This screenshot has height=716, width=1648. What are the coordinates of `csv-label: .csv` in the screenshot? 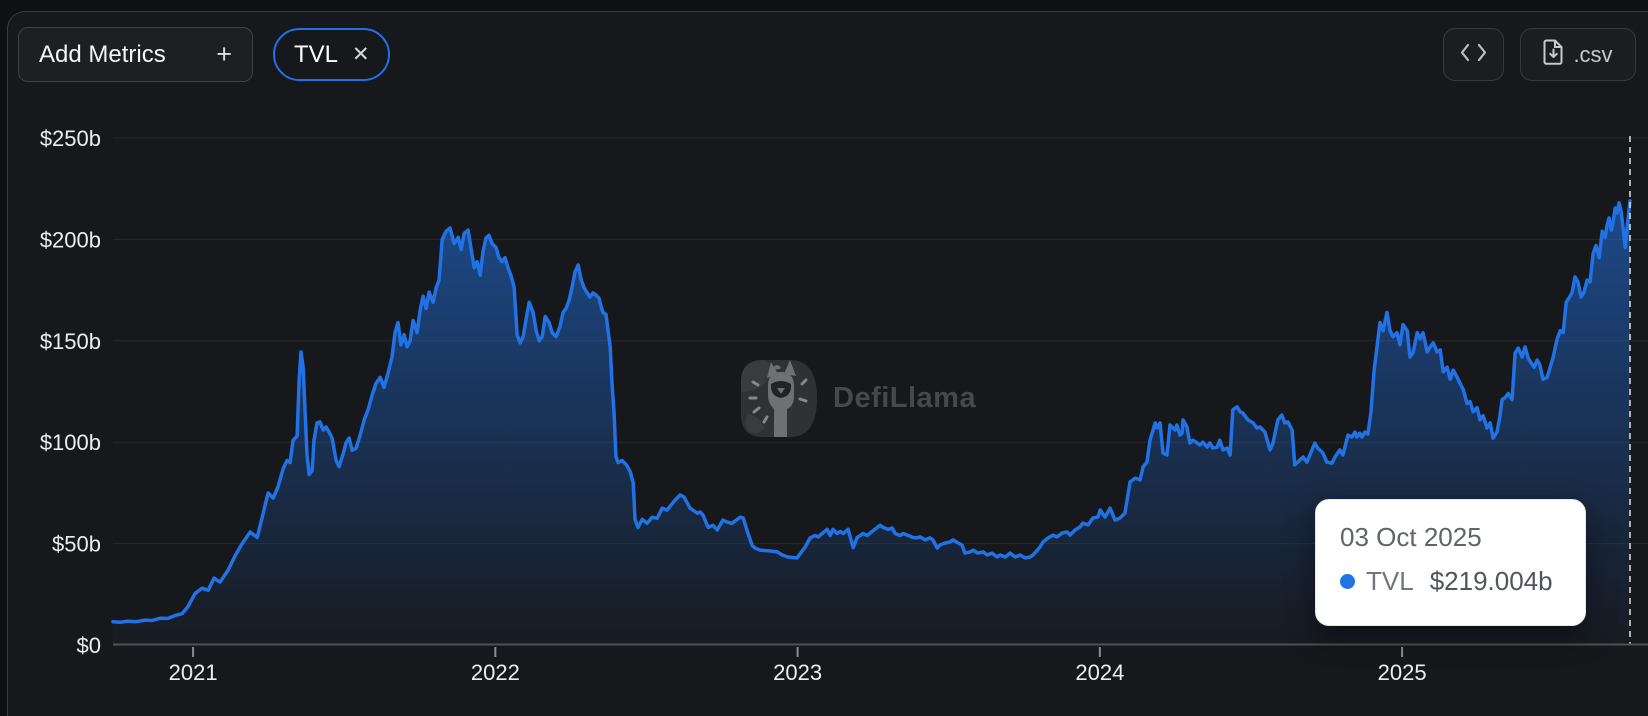 It's located at (1593, 54).